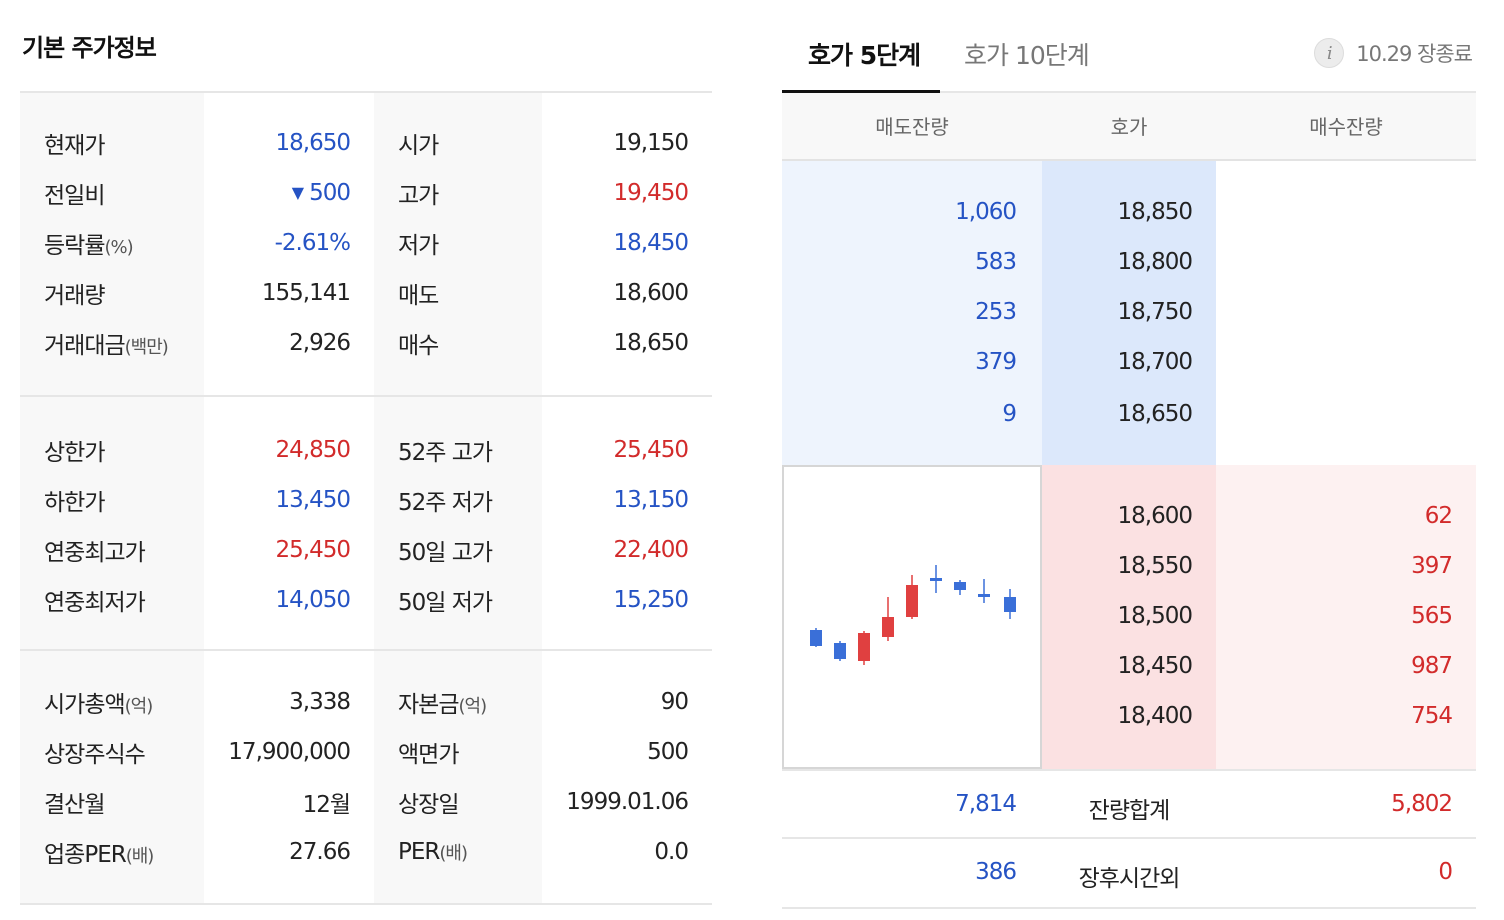 This screenshot has width=1504, height=920. What do you see at coordinates (651, 293) in the screenshot?
I see `value: 18,600` at bounding box center [651, 293].